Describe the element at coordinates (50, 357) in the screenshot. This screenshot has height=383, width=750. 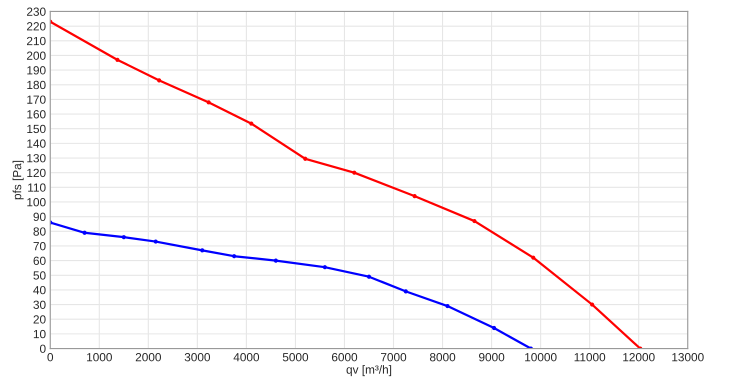
I see `x-tick-label: 0` at that location.